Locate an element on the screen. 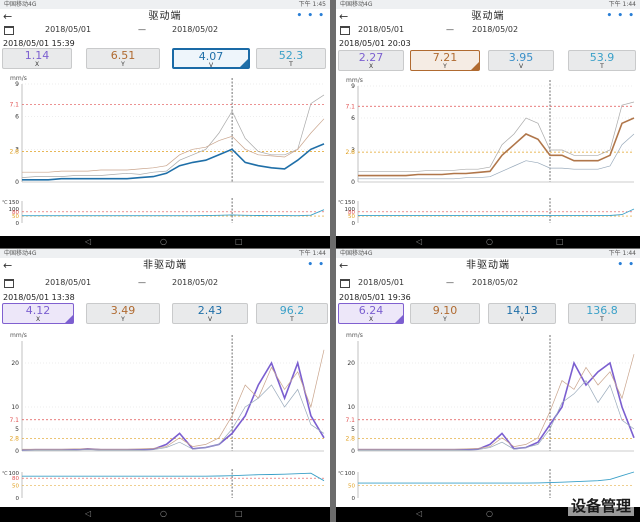 The width and height of the screenshot is (640, 522). value-box-t: 52.3 T is located at coordinates (291, 58).